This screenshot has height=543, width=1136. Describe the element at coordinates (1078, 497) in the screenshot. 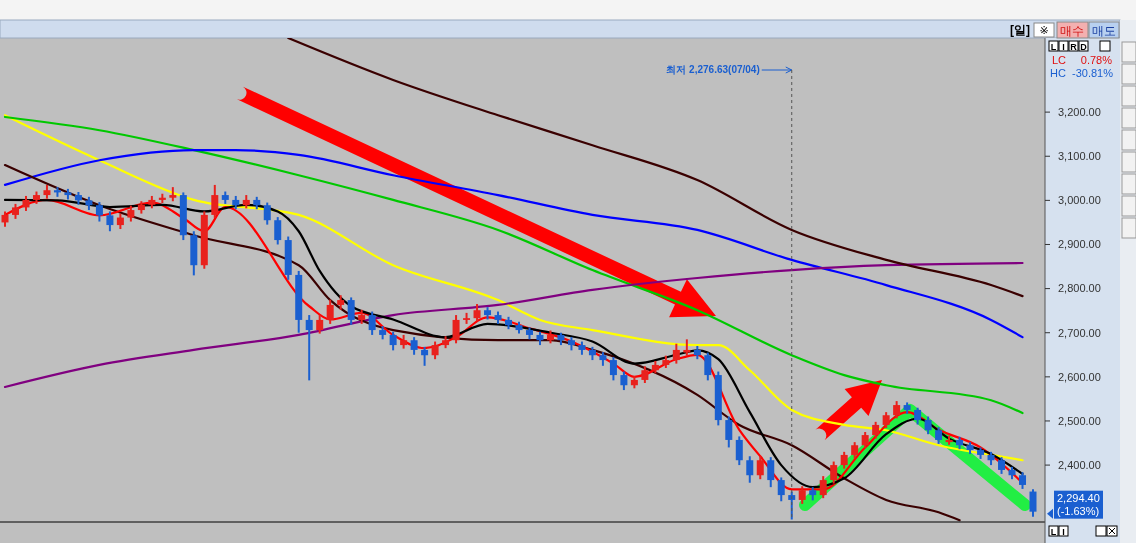

I see `text: 2,294.40` at that location.